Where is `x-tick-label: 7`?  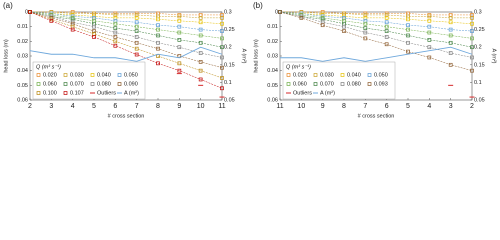 x-tick-label: 7 is located at coordinates (137, 106).